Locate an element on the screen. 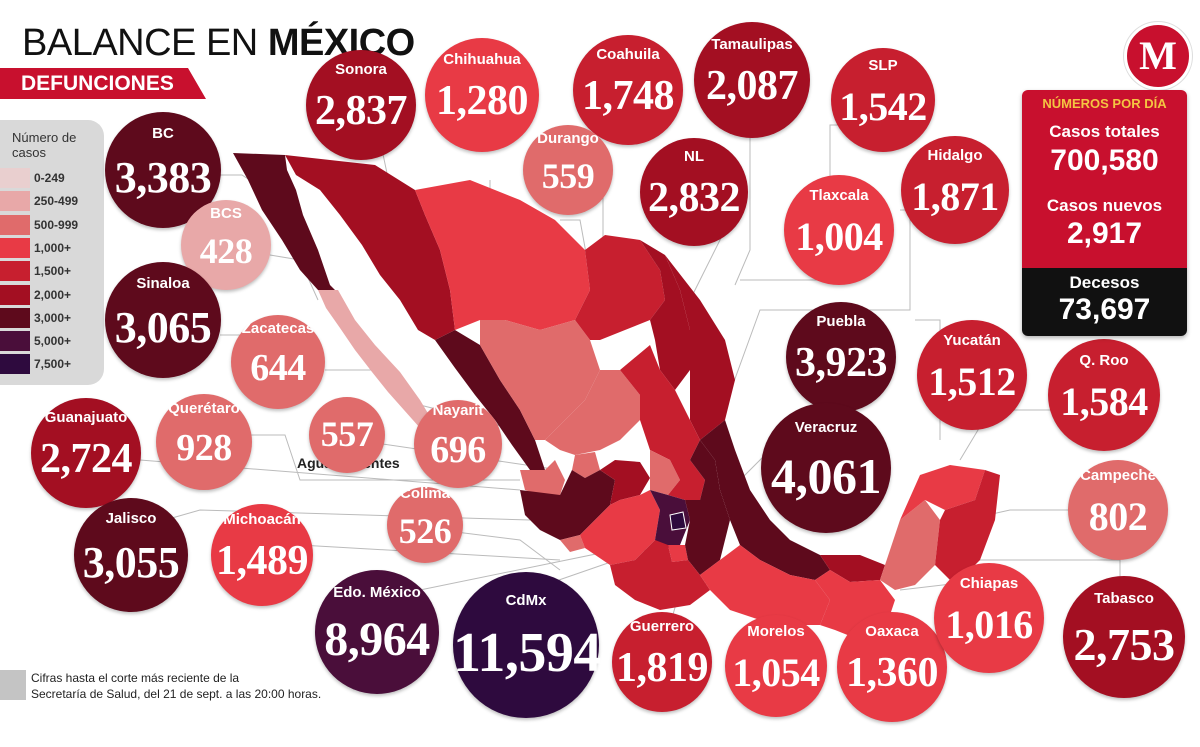  deaths-label: Decesos is located at coordinates (1104, 282).